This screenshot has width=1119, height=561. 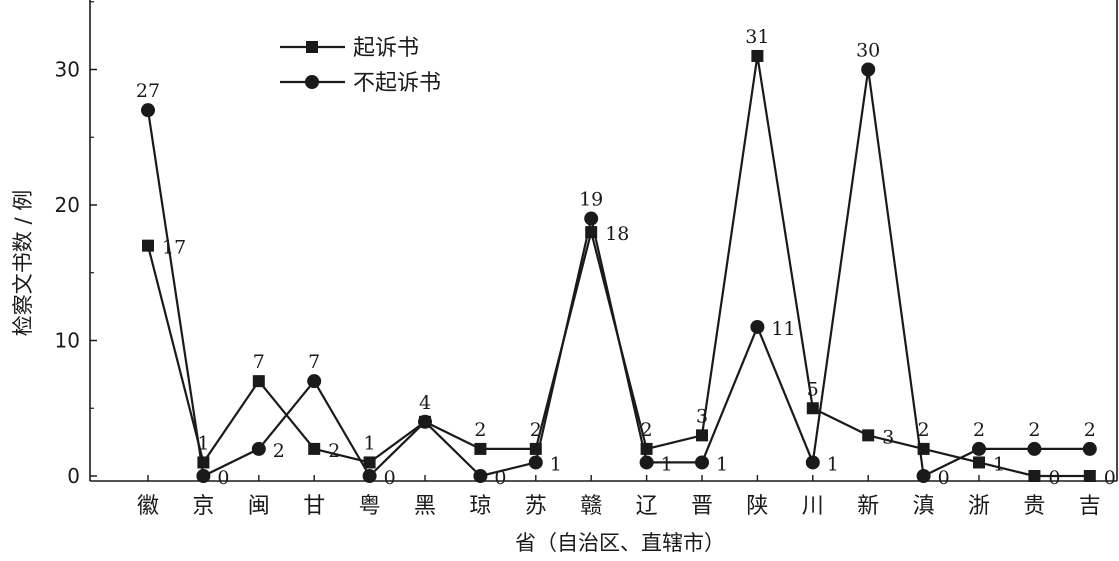 I want to click on data-label: 5, so click(x=813, y=389).